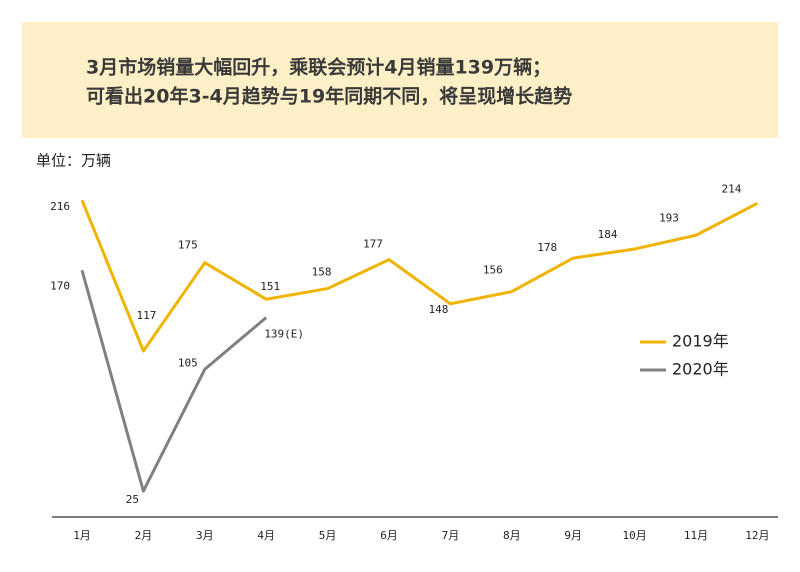 This screenshot has height=572, width=800. Describe the element at coordinates (700, 369) in the screenshot. I see `legend-label: 2020年` at that location.